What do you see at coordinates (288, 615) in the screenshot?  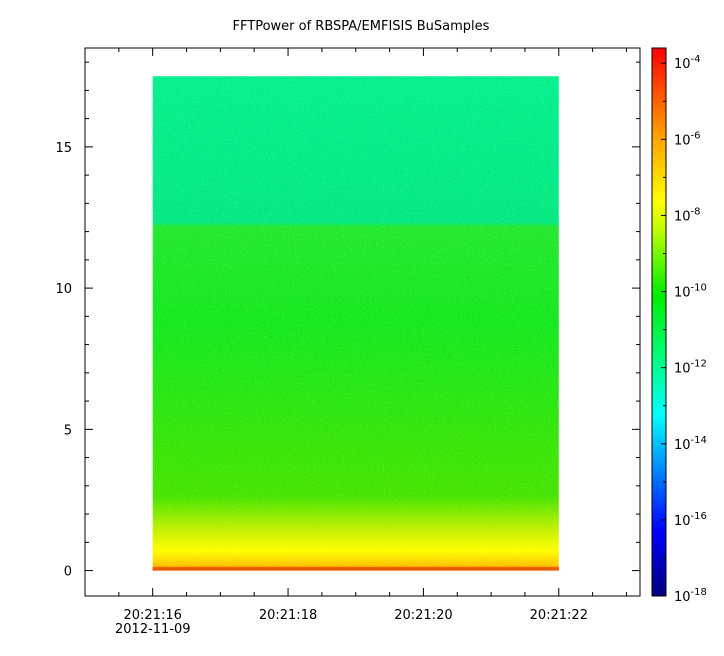 I see `x-tick-label: 20:21:18` at bounding box center [288, 615].